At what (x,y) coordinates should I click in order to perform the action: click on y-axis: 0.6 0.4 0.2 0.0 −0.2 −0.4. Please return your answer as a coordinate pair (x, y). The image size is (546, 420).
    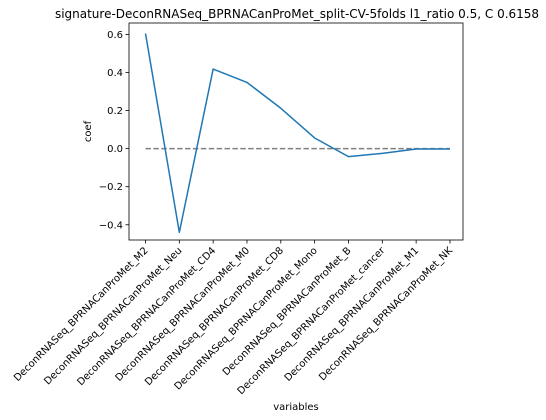
    Looking at the image, I should click on (114, 130).